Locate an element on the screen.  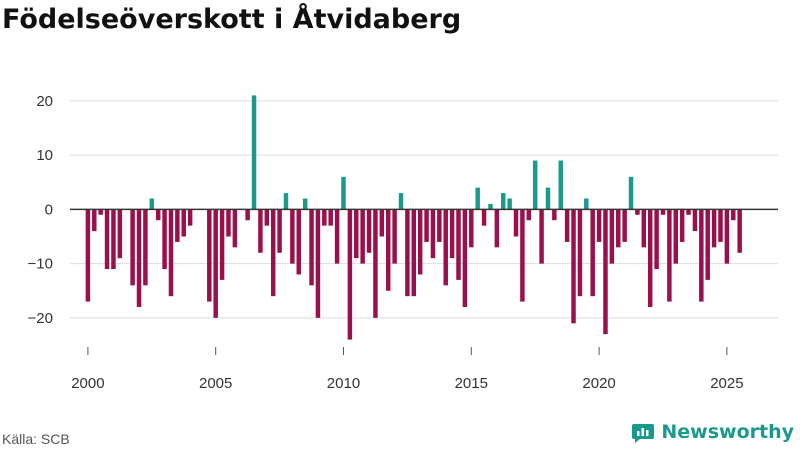
x-tick-label: 2010 is located at coordinates (343, 383).